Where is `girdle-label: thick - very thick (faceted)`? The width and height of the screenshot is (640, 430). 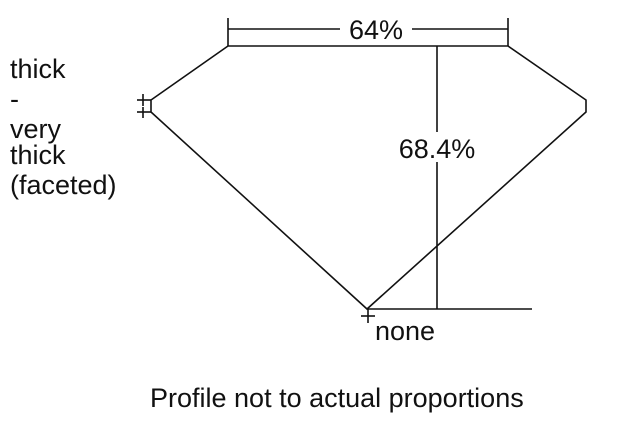 girdle-label: thick - very thick (faceted) is located at coordinates (63, 127).